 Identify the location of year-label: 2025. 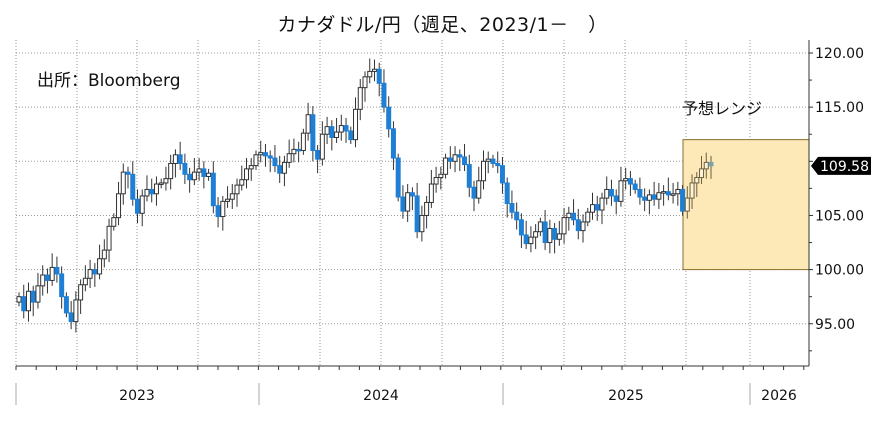
(626, 396).